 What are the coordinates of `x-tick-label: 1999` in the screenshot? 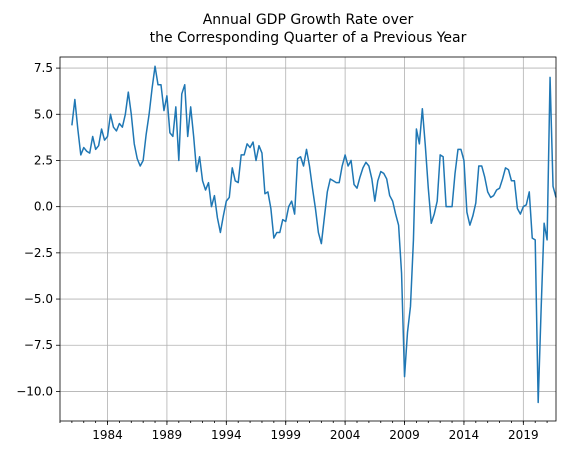 It's located at (285, 435).